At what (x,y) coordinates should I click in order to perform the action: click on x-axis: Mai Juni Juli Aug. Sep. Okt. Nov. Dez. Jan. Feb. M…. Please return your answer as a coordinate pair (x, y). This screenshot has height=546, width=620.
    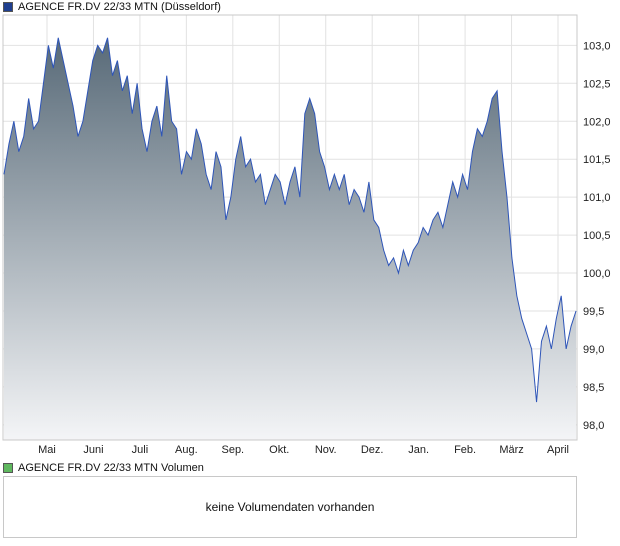
    Looking at the image, I should click on (303, 450).